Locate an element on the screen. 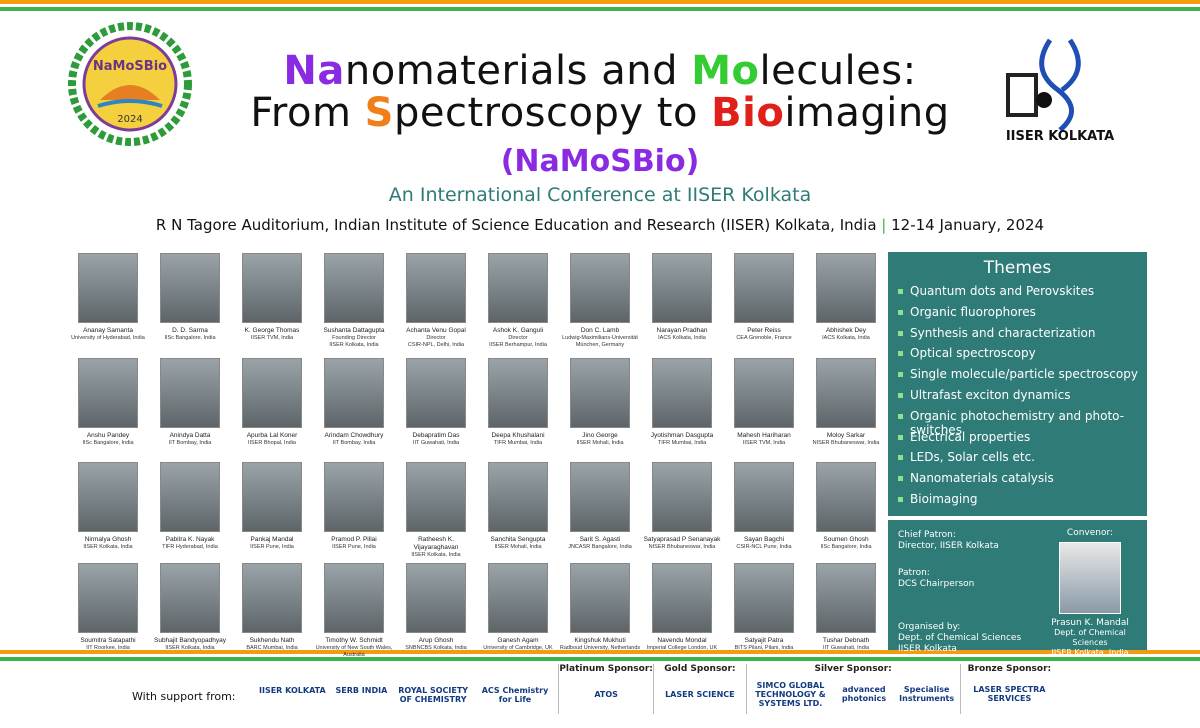  speaker-name: Sanchita Sengupta is located at coordinates (518, 539).